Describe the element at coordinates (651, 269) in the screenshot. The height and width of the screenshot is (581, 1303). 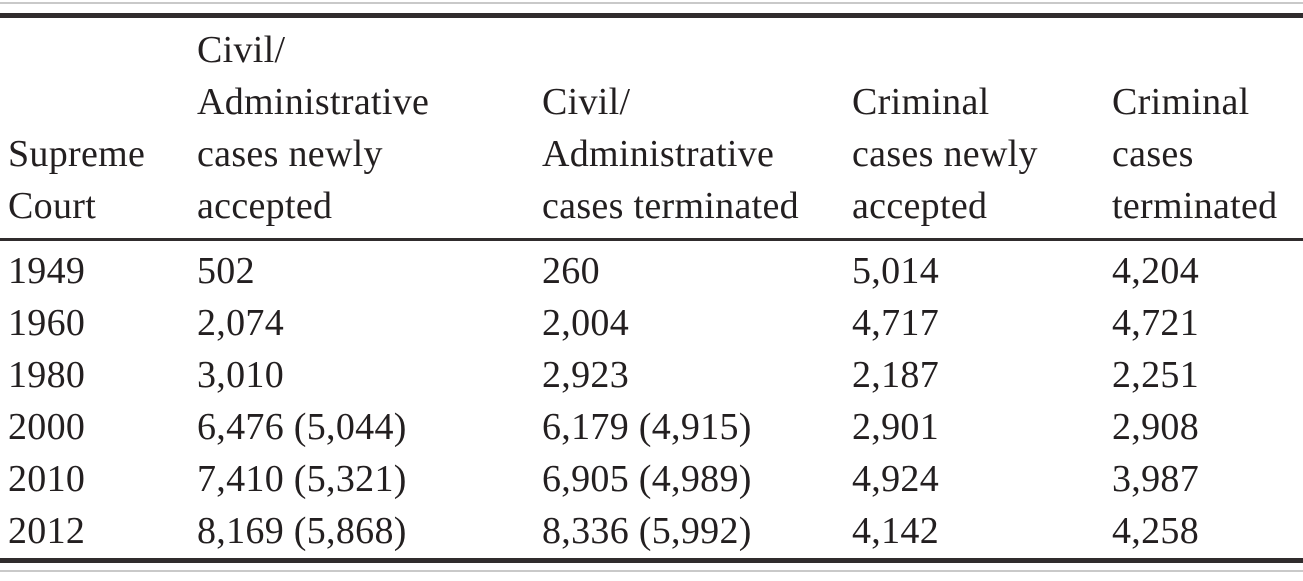
I see `table-row: 1949 502 260 5,014 4,204` at that location.